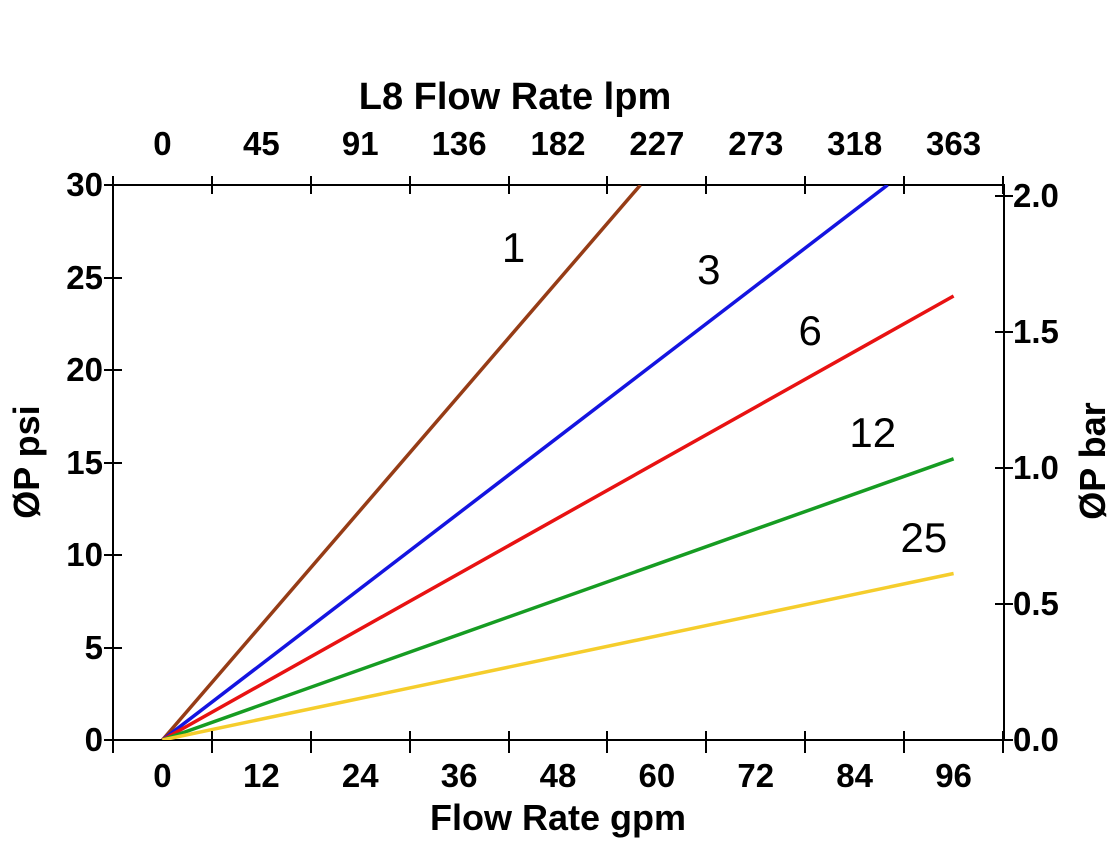  What do you see at coordinates (855, 775) in the screenshot?
I see `x-tick-label: 84` at bounding box center [855, 775].